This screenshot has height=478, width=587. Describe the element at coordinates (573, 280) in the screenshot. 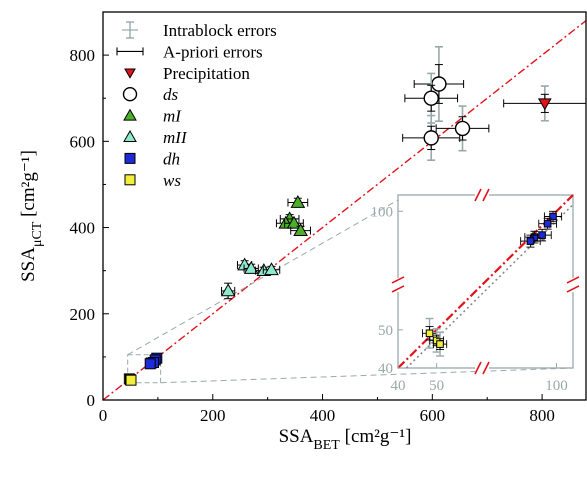

I see `inset-break-right-slash-a` at that location.